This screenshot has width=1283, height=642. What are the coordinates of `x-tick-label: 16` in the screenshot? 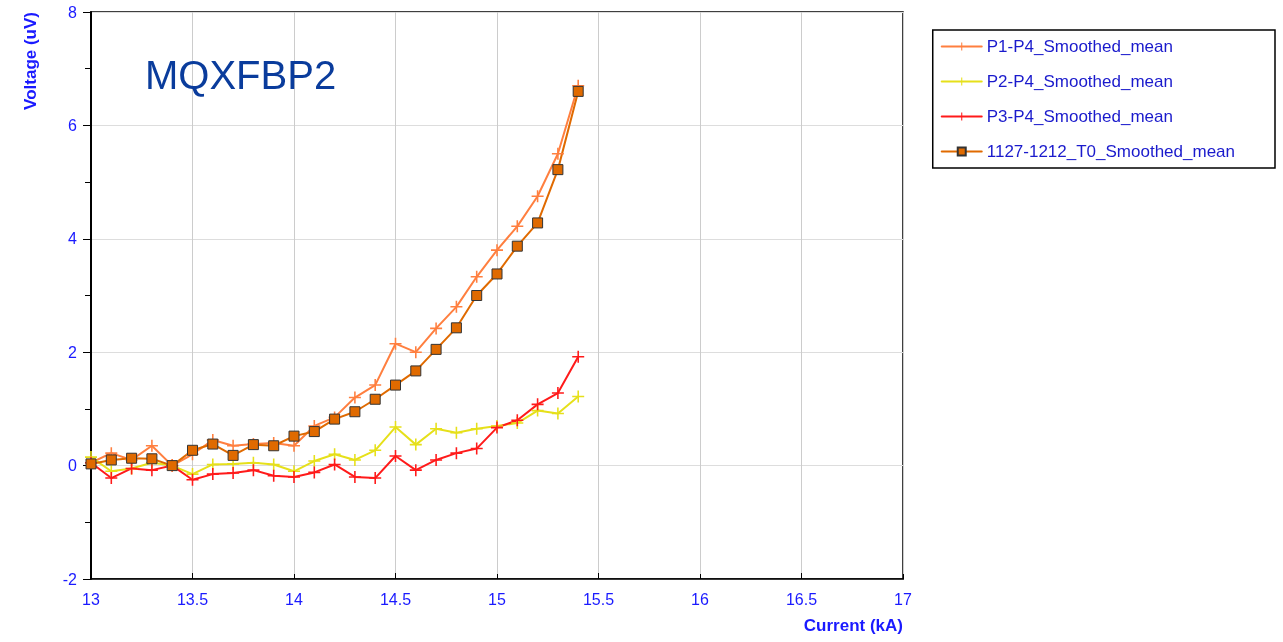 It's located at (700, 599).